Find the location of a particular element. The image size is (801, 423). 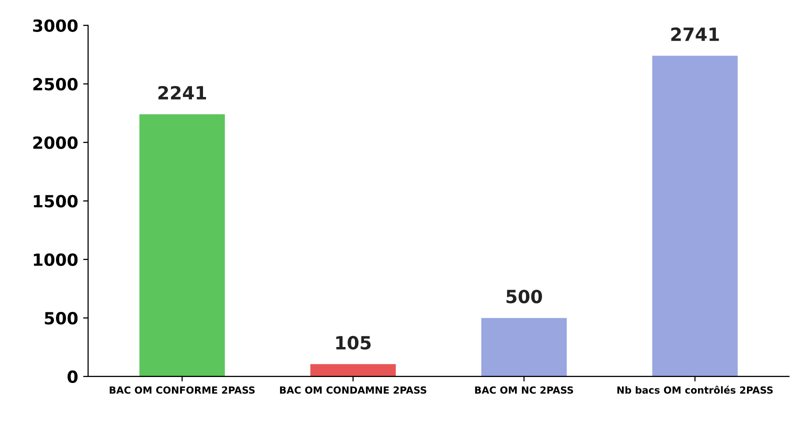

y-tick-label: 1500 is located at coordinates (56, 201).